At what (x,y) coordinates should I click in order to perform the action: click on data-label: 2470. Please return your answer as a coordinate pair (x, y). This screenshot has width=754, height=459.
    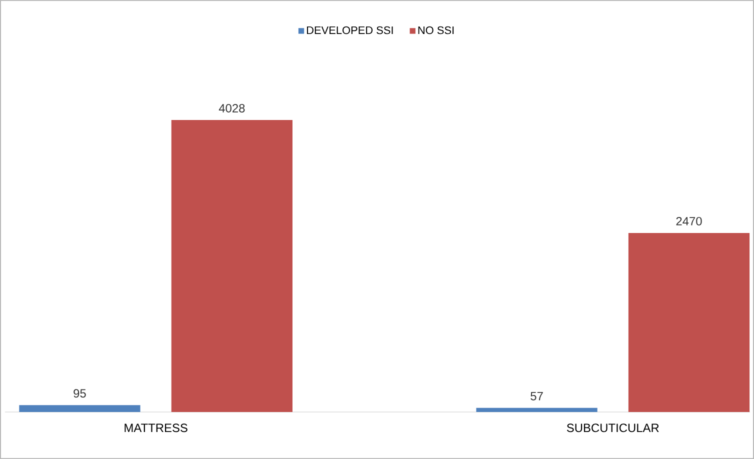
    Looking at the image, I should click on (689, 221).